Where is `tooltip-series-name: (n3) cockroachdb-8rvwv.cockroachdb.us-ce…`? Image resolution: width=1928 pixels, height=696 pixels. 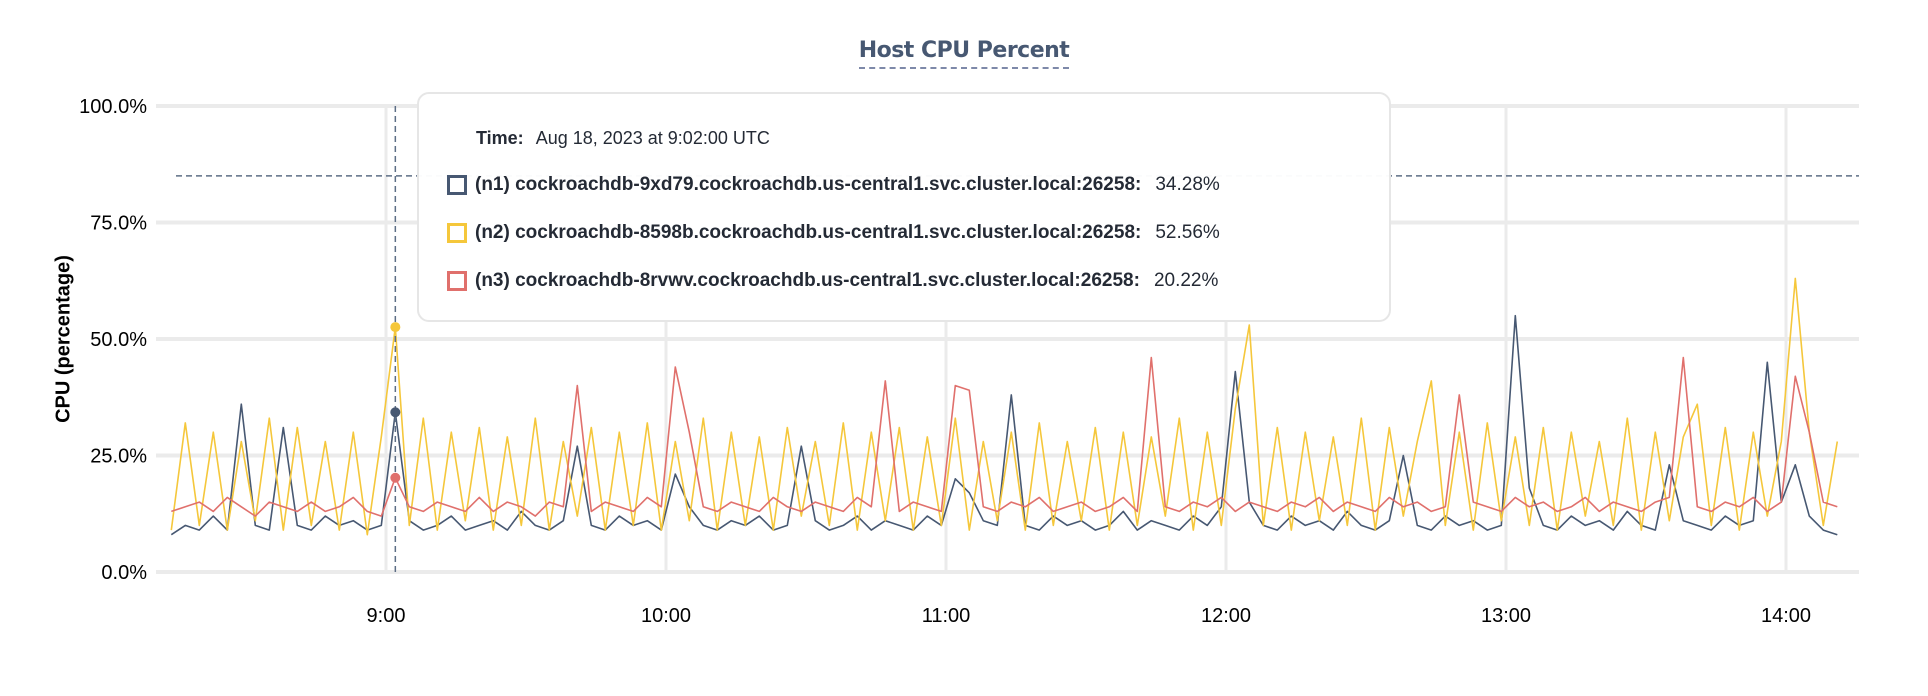
tooltip-series-name: (n3) cockroachdb-8rvwv.cockroachdb.us-ce… is located at coordinates (807, 280).